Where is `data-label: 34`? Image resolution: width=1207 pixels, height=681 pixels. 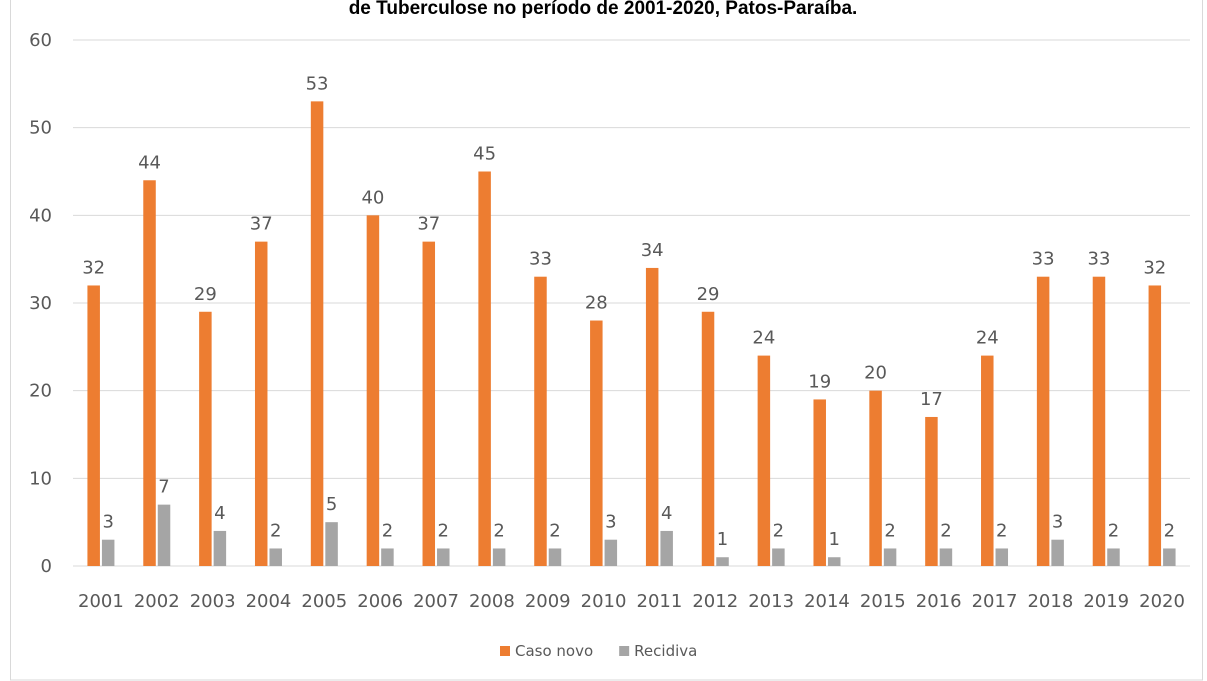 data-label: 34 is located at coordinates (652, 250).